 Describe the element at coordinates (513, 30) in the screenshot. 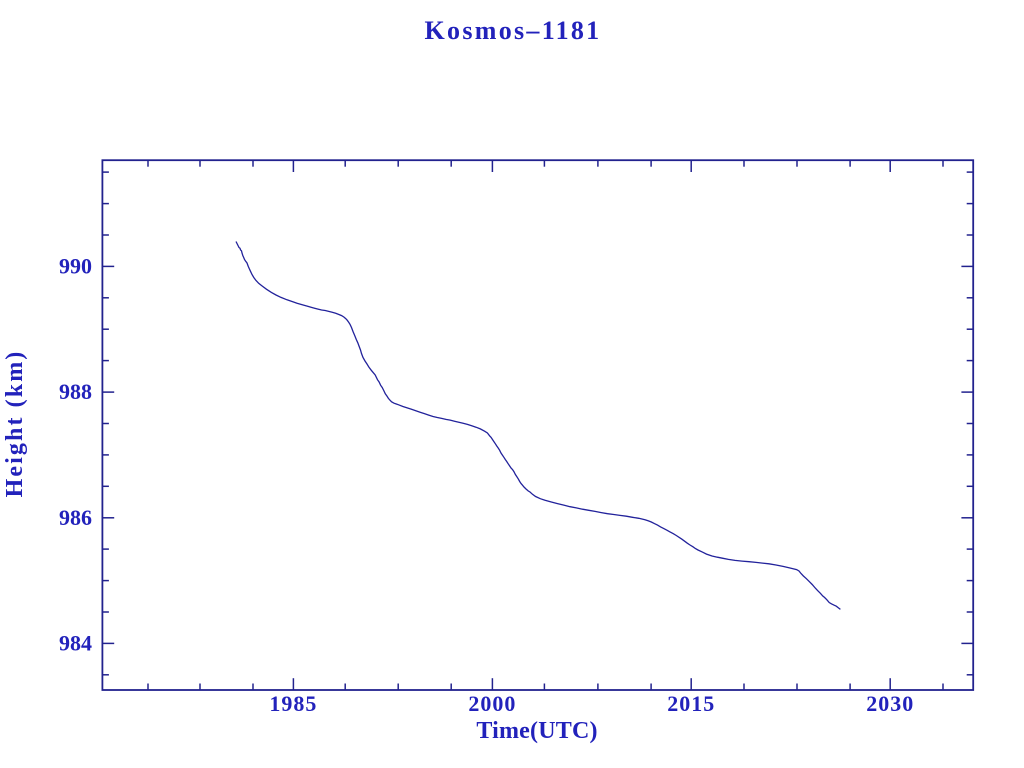

I see `svg-text: Kosmos–1181` at that location.